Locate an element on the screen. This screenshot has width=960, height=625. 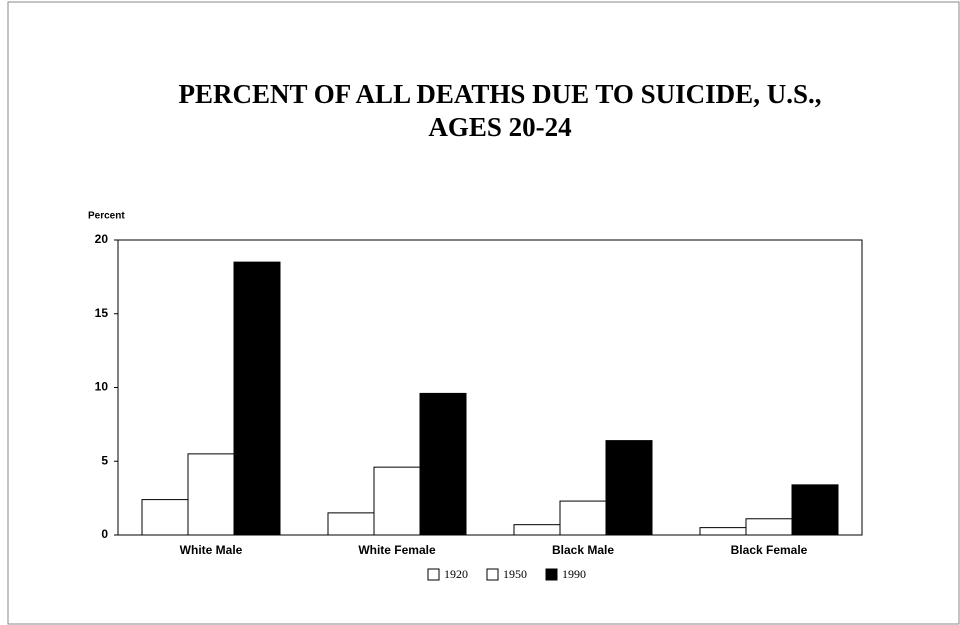
chart-title: AGES 20-24 is located at coordinates (499, 127).